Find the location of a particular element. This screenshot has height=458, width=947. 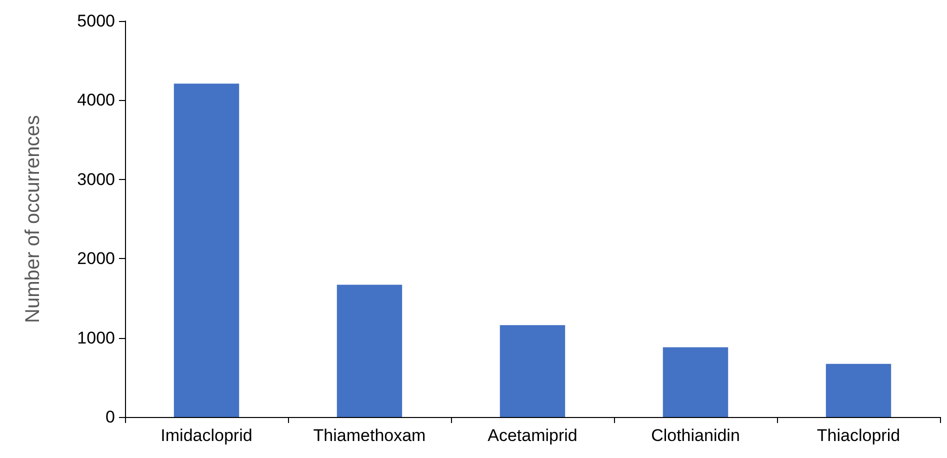

y-tick-label: 1000 is located at coordinates (96, 338).